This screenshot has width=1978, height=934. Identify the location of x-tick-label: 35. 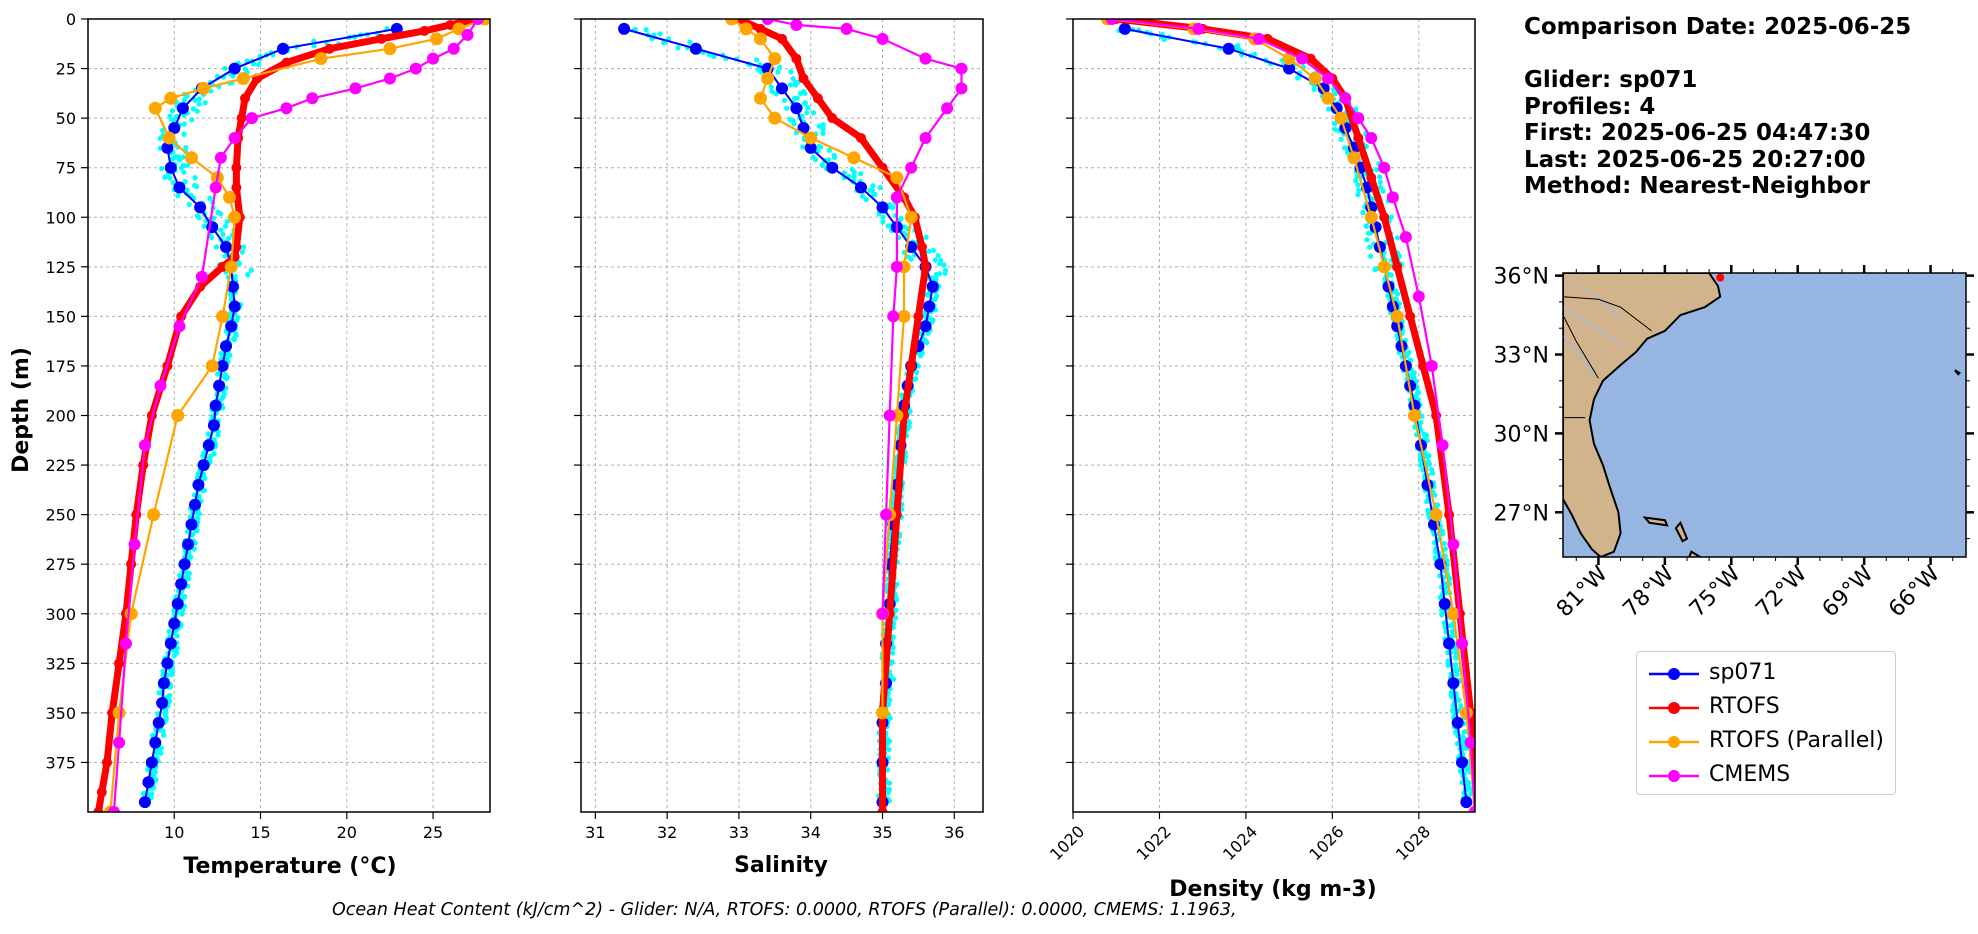
(882, 832).